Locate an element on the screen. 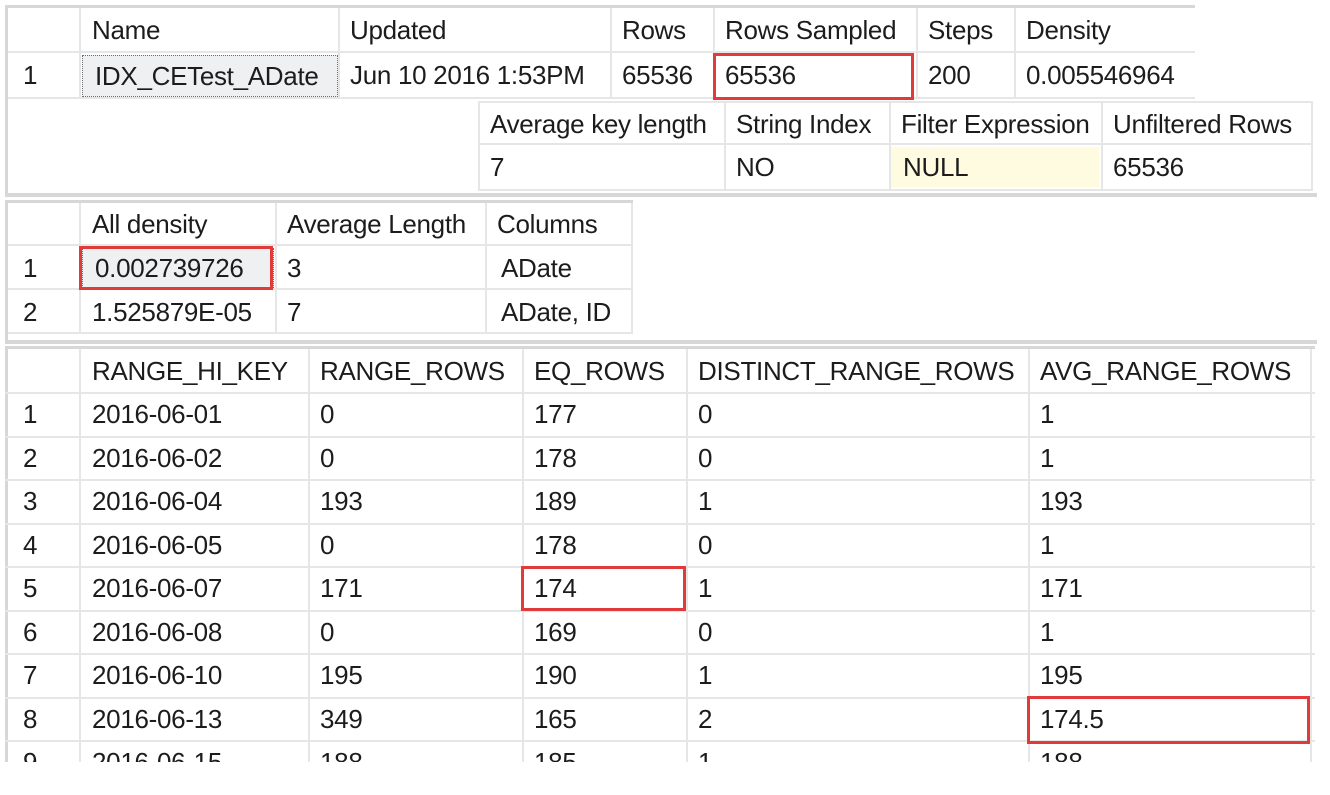 The height and width of the screenshot is (795, 1330). rows-cell: 65536 is located at coordinates (657, 74).